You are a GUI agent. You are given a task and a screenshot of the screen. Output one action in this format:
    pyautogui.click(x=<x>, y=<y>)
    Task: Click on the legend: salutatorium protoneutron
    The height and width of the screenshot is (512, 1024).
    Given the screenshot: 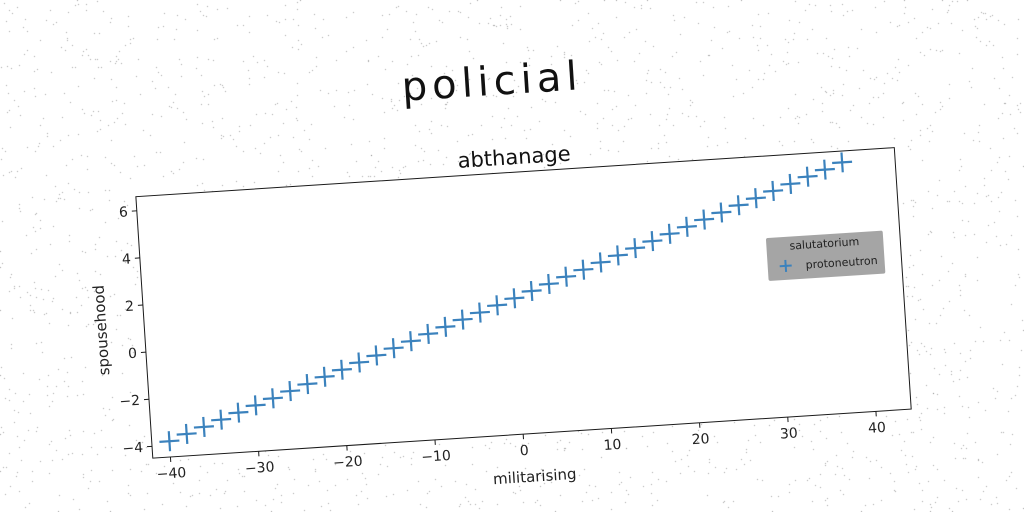 What is the action you would take?
    pyautogui.click(x=825, y=255)
    